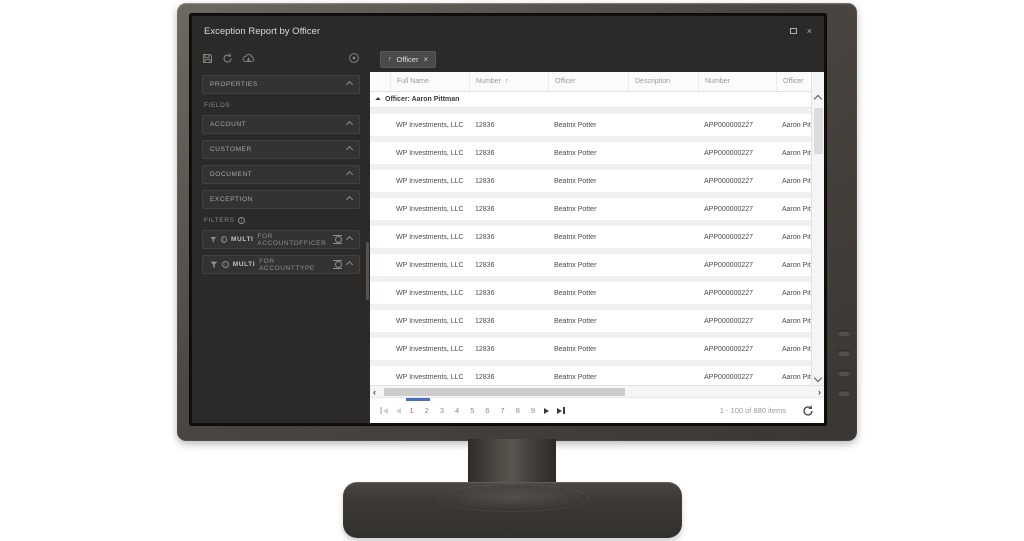  I want to click on column-header-number: Number ↑, so click(508, 81).